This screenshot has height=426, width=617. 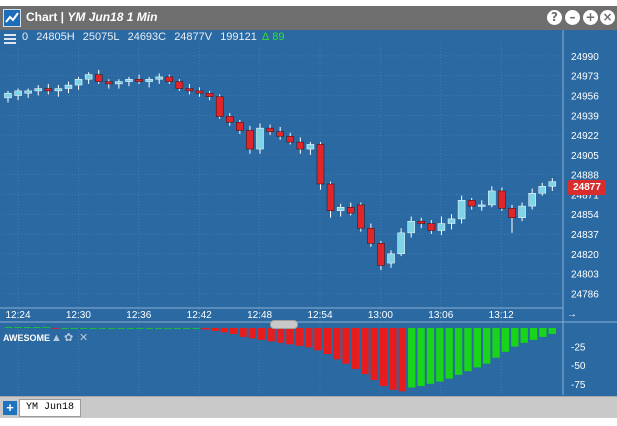 What do you see at coordinates (585, 294) in the screenshot?
I see `y-tick-label: 24786` at bounding box center [585, 294].